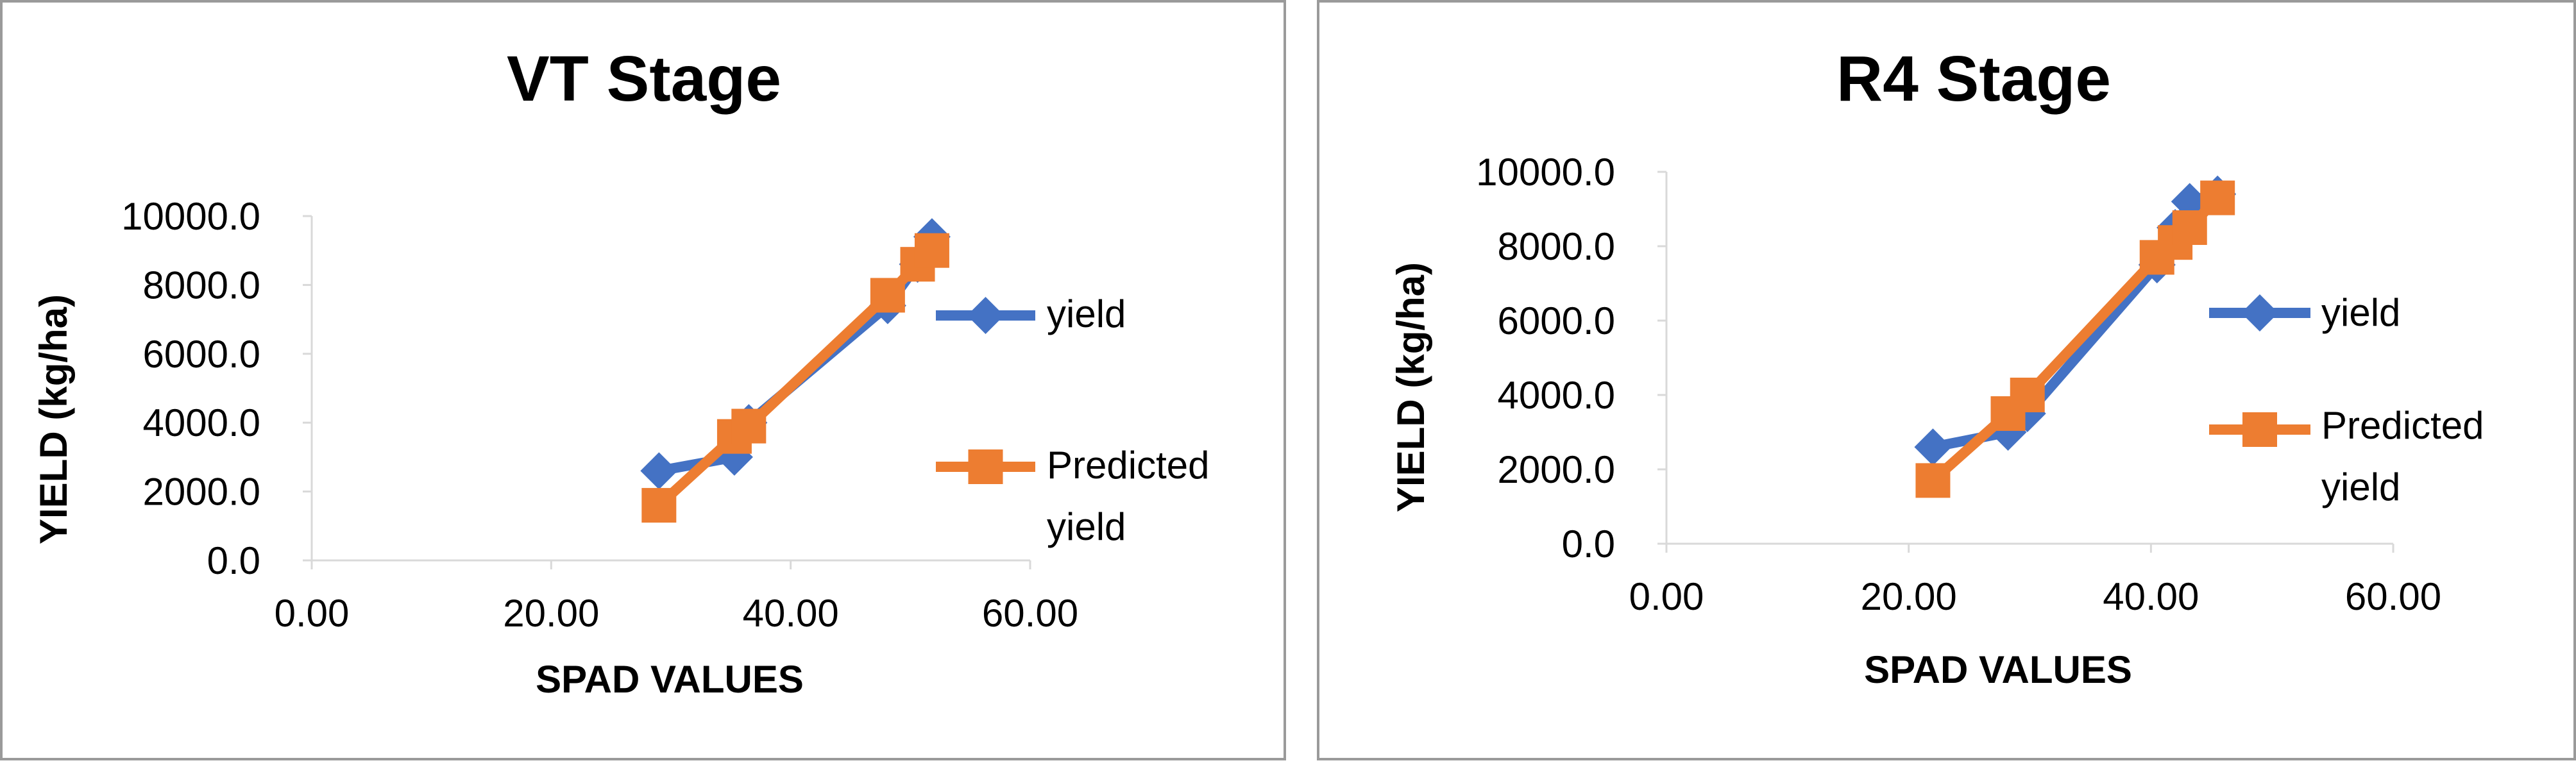  Describe the element at coordinates (1973, 79) in the screenshot. I see `chart-title: R4 Stage` at that location.